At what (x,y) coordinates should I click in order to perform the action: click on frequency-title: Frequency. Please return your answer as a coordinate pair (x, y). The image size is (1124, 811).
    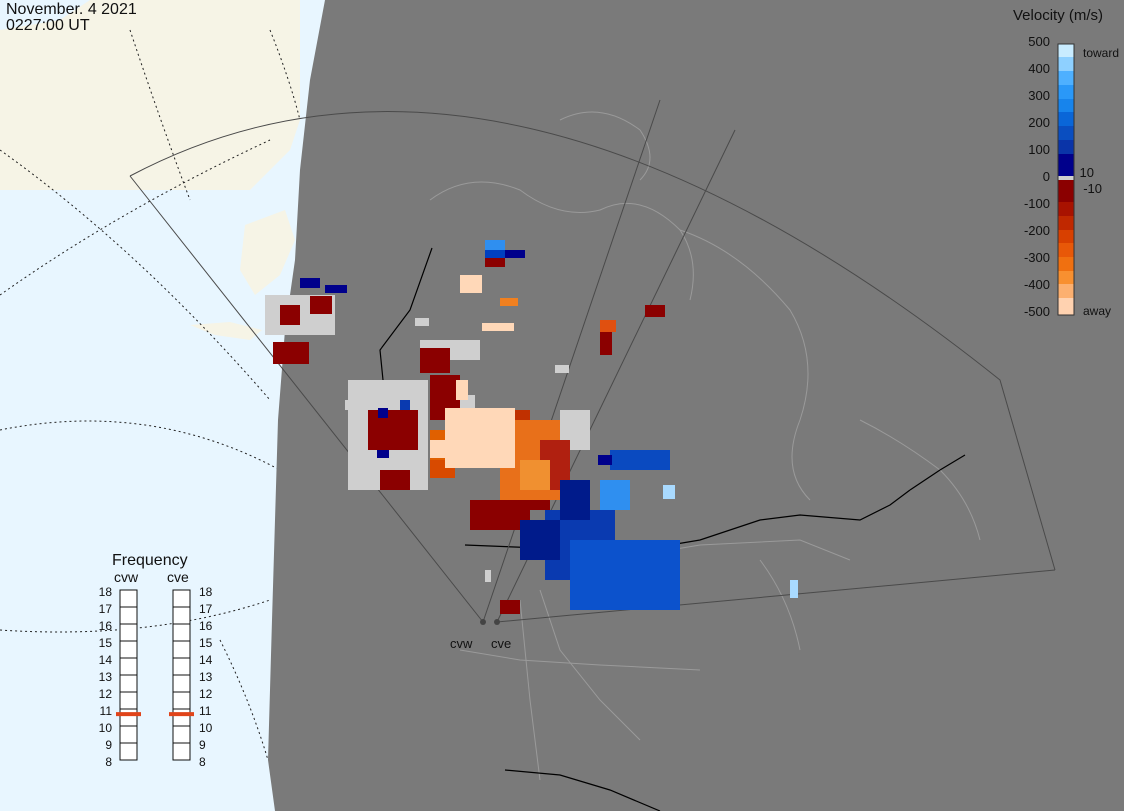
    Looking at the image, I should click on (150, 560).